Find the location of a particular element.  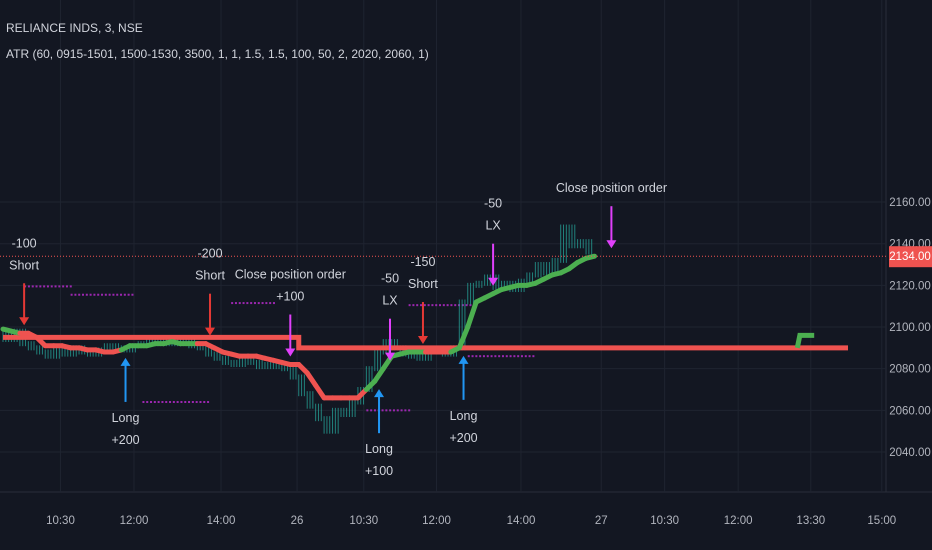

price-badge-box is located at coordinates (910, 257).